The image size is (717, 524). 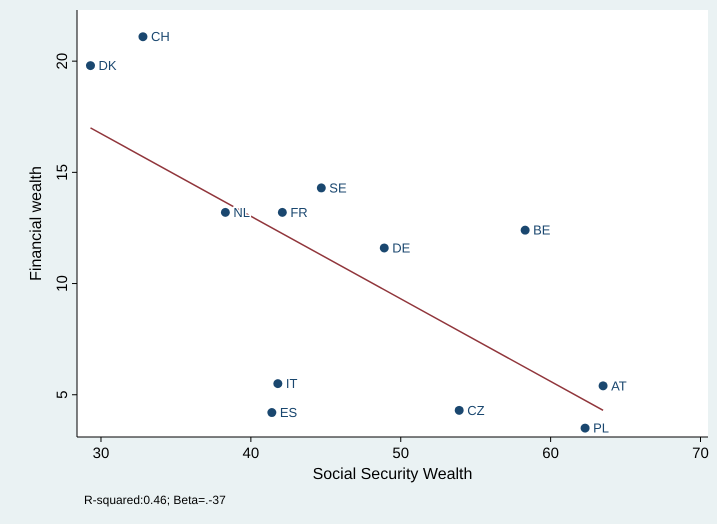 What do you see at coordinates (62, 283) in the screenshot?
I see `y-tick-label: 10` at bounding box center [62, 283].